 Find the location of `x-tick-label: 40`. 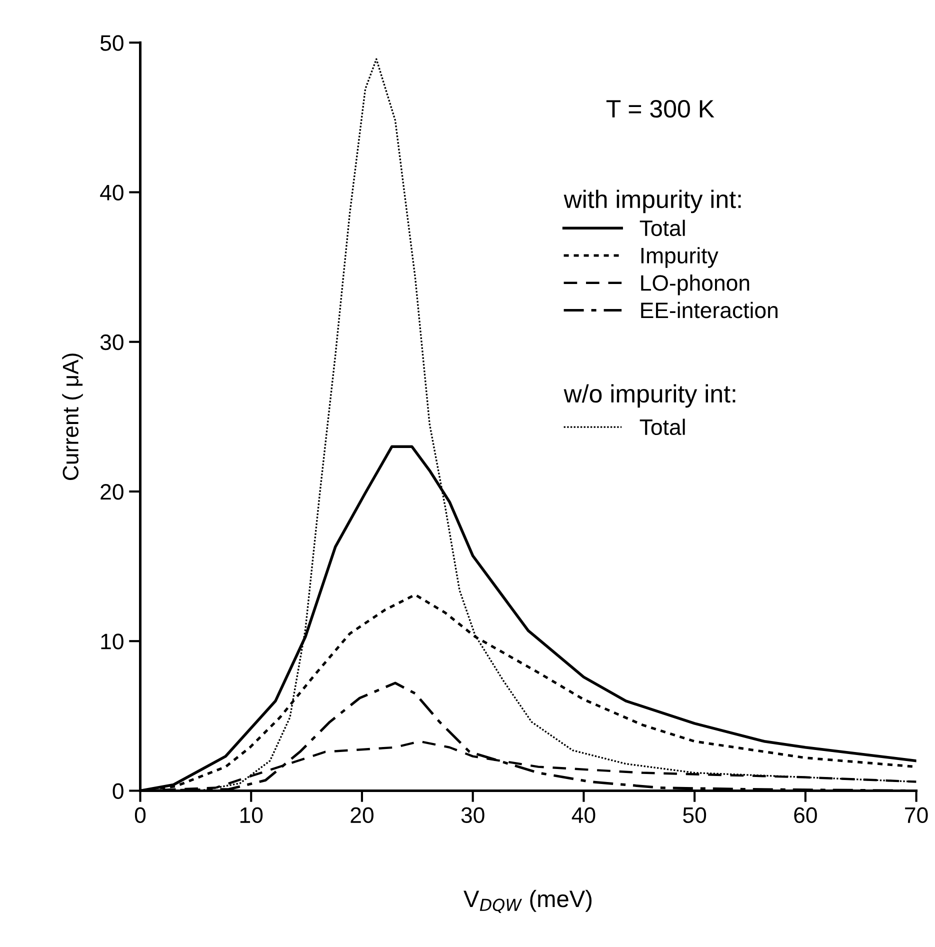

x-tick-label: 40 is located at coordinates (584, 815).